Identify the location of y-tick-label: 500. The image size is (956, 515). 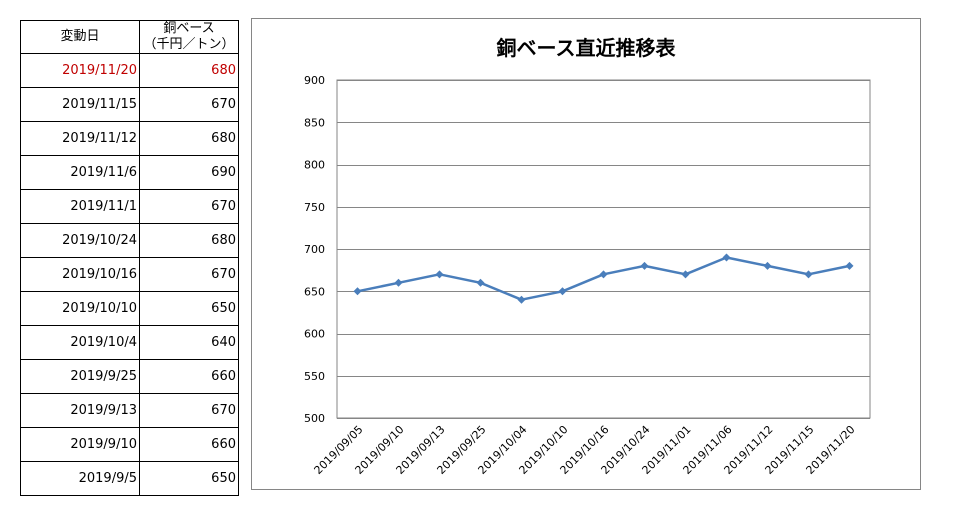
(314, 418).